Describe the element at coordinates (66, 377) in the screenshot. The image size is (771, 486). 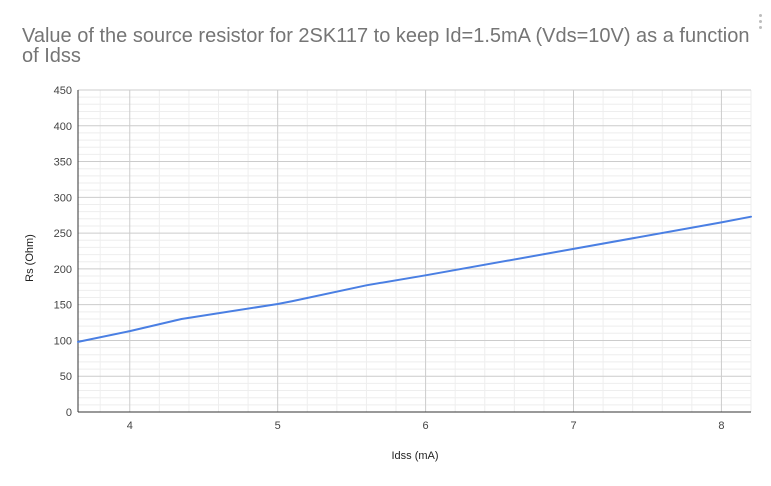
I see `y-tick-label: 50` at that location.